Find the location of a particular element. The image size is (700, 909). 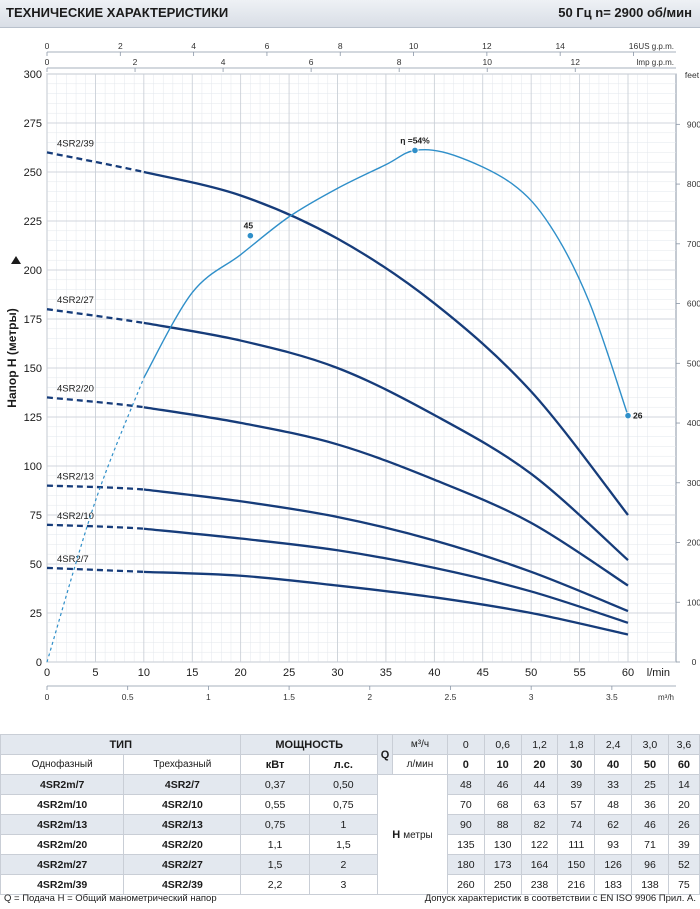

imp-gpm-tick-label: 12 is located at coordinates (576, 62).